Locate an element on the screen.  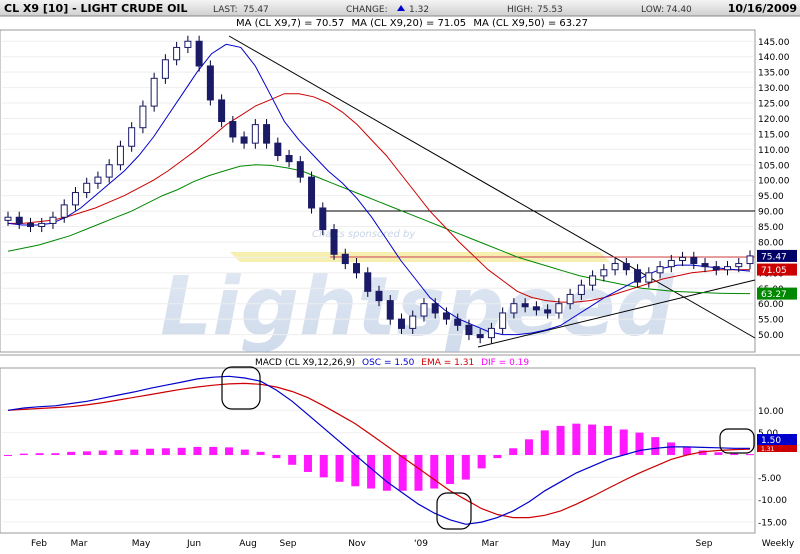
y-tick-label: 140.00 is located at coordinates (774, 58).